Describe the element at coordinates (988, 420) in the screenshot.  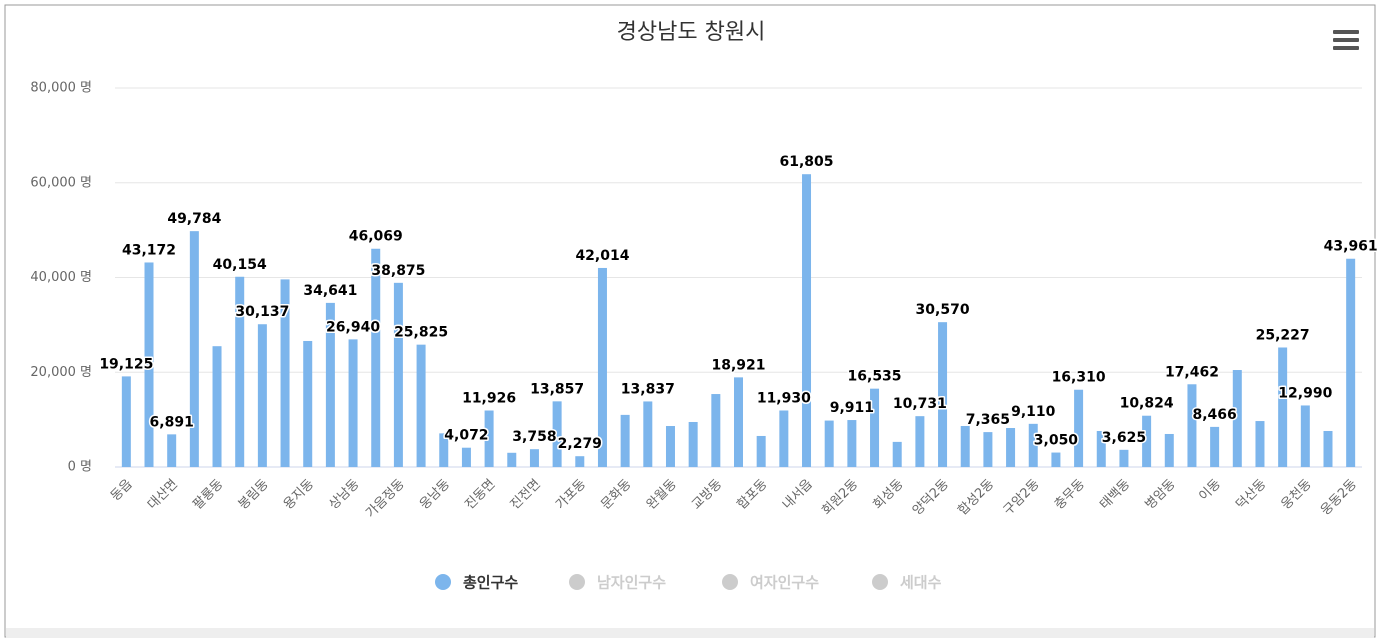
I see `data-label: 7,365` at that location.